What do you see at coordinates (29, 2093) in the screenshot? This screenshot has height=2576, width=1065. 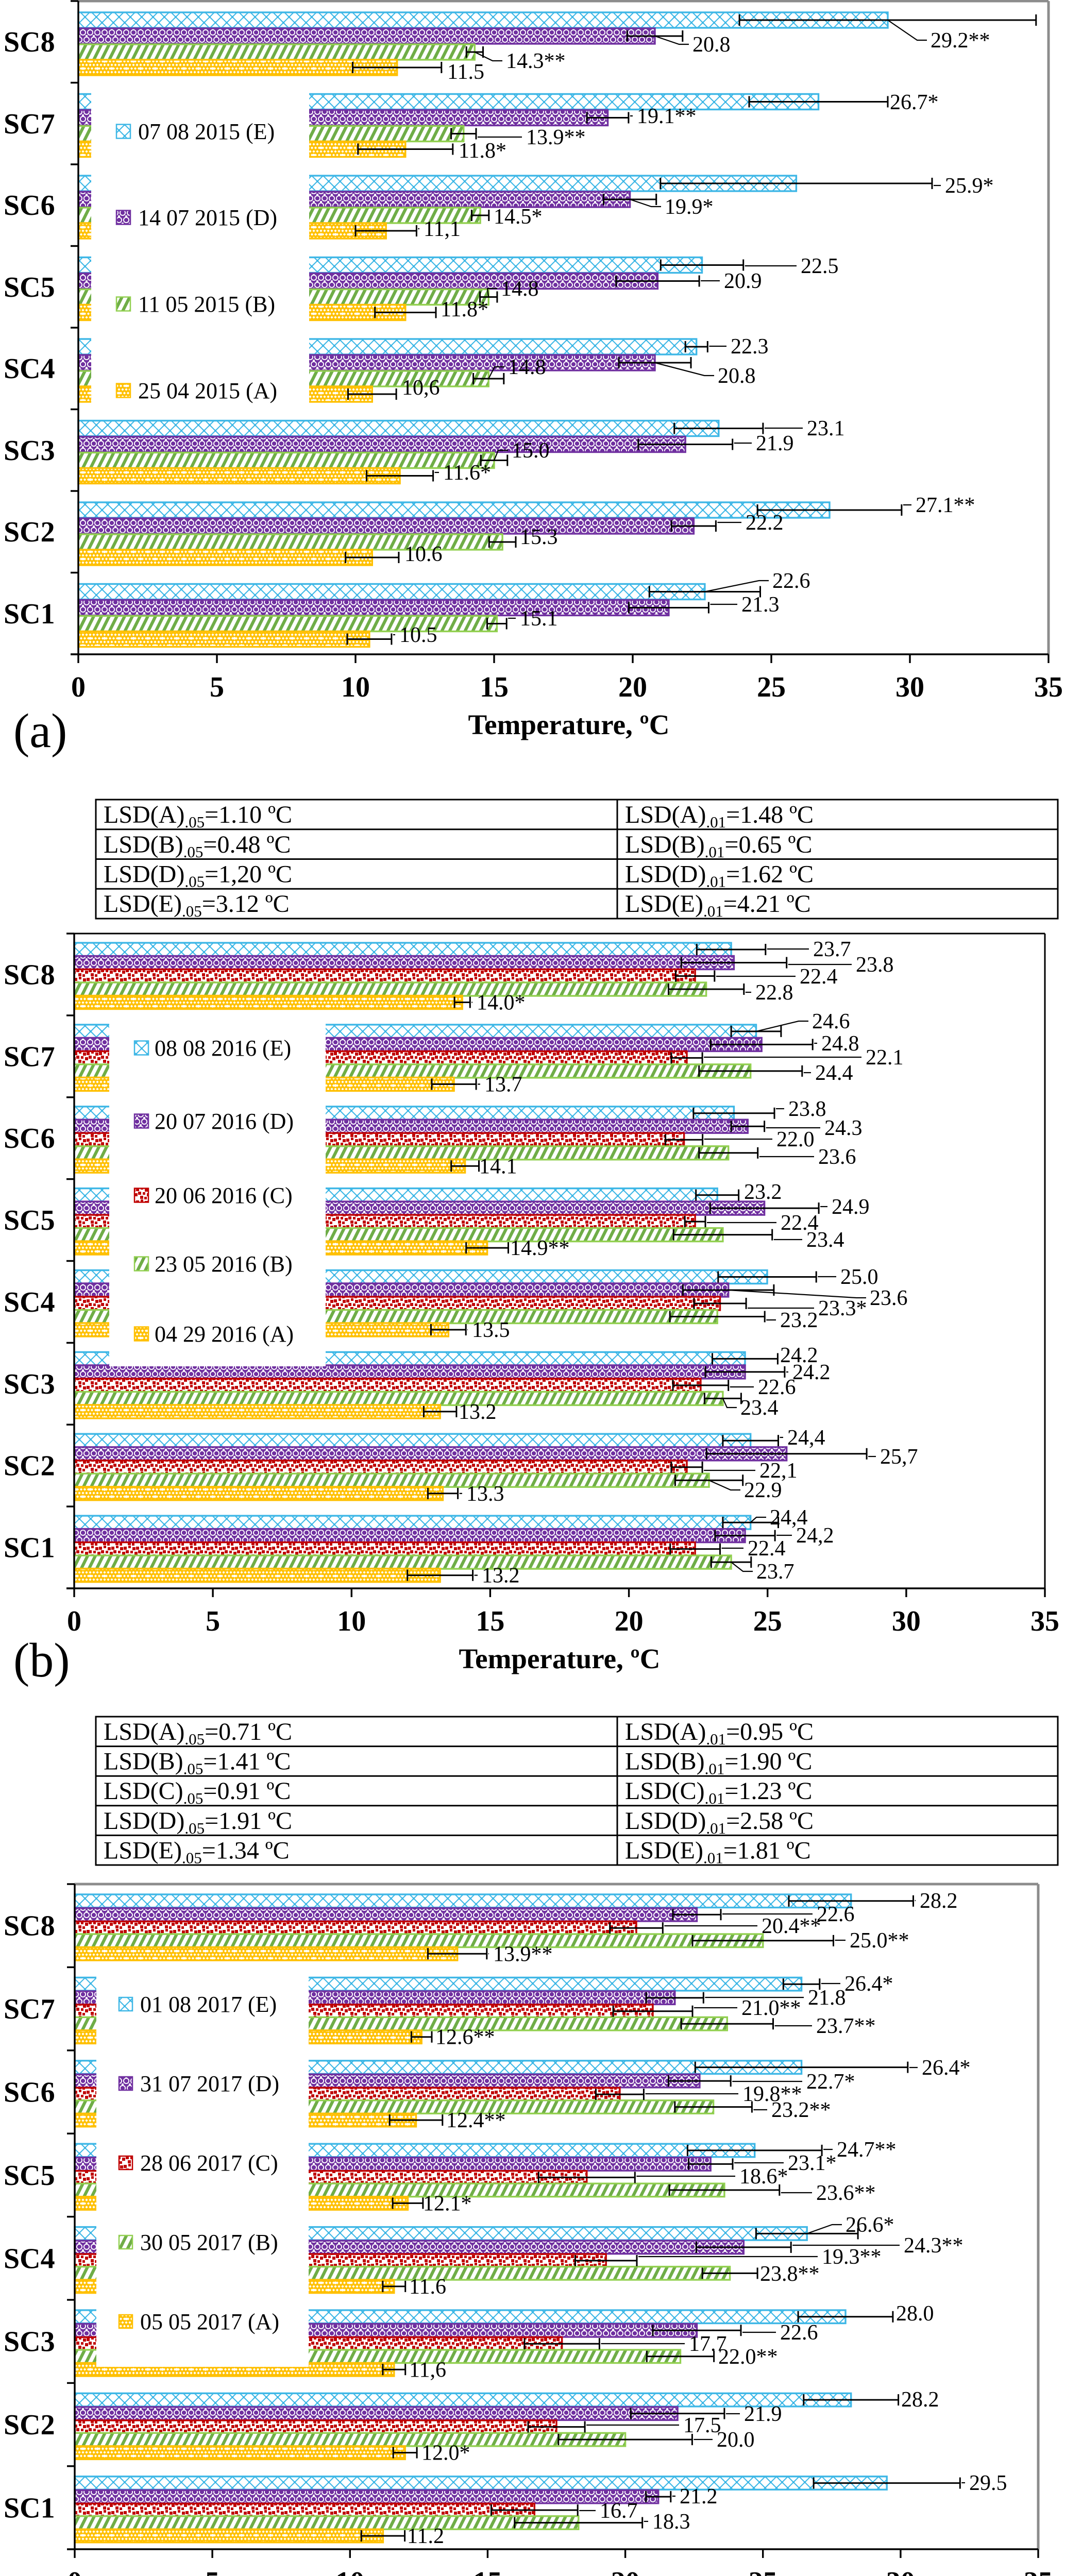 I see `svg-text: SC6` at bounding box center [29, 2093].